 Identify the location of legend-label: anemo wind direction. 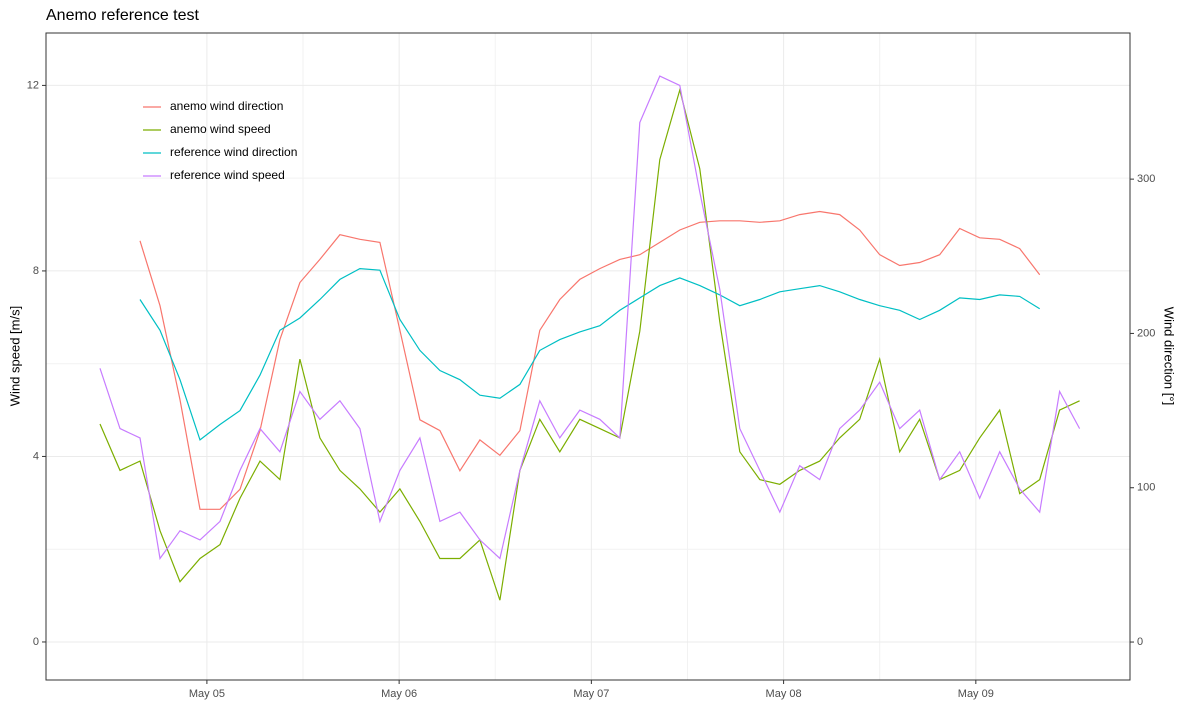
(226, 106).